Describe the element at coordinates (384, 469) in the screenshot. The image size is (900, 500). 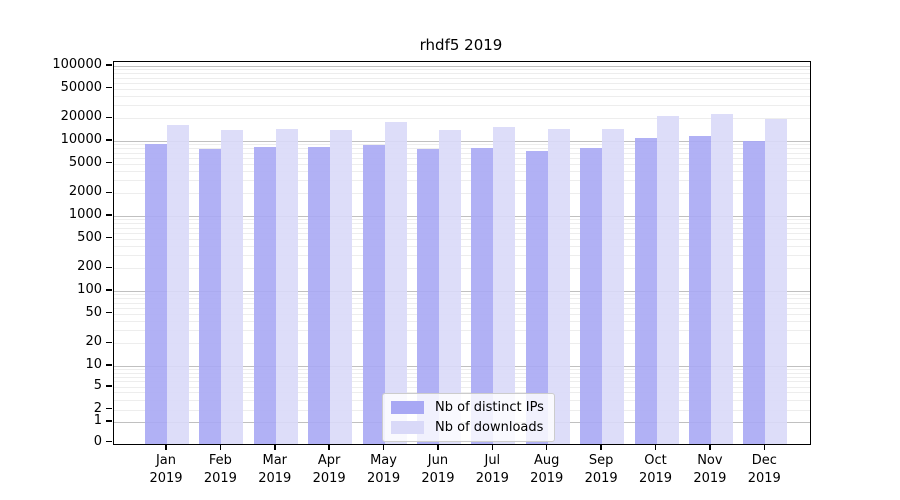
I see `x-tick-label-may: May 2019` at that location.